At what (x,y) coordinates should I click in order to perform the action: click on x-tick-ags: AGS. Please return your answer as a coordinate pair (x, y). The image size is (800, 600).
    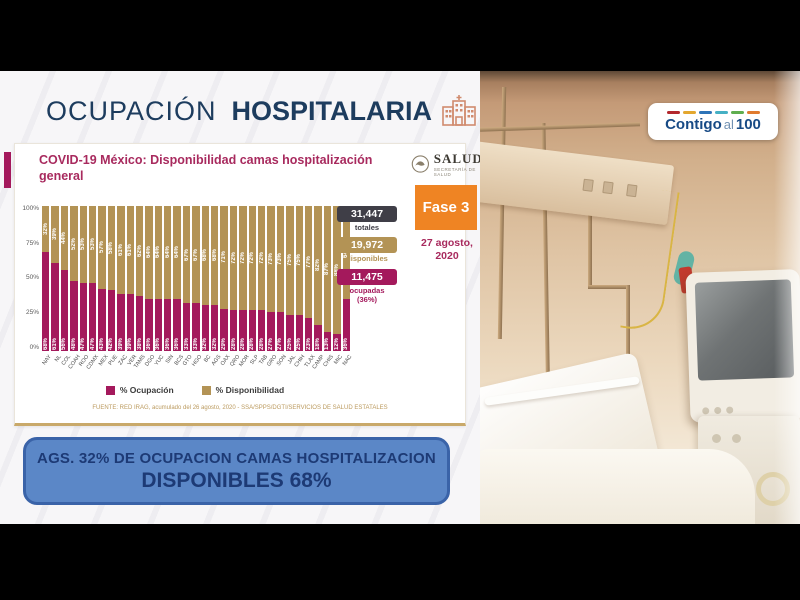
    Looking at the image, I should click on (217, 362).